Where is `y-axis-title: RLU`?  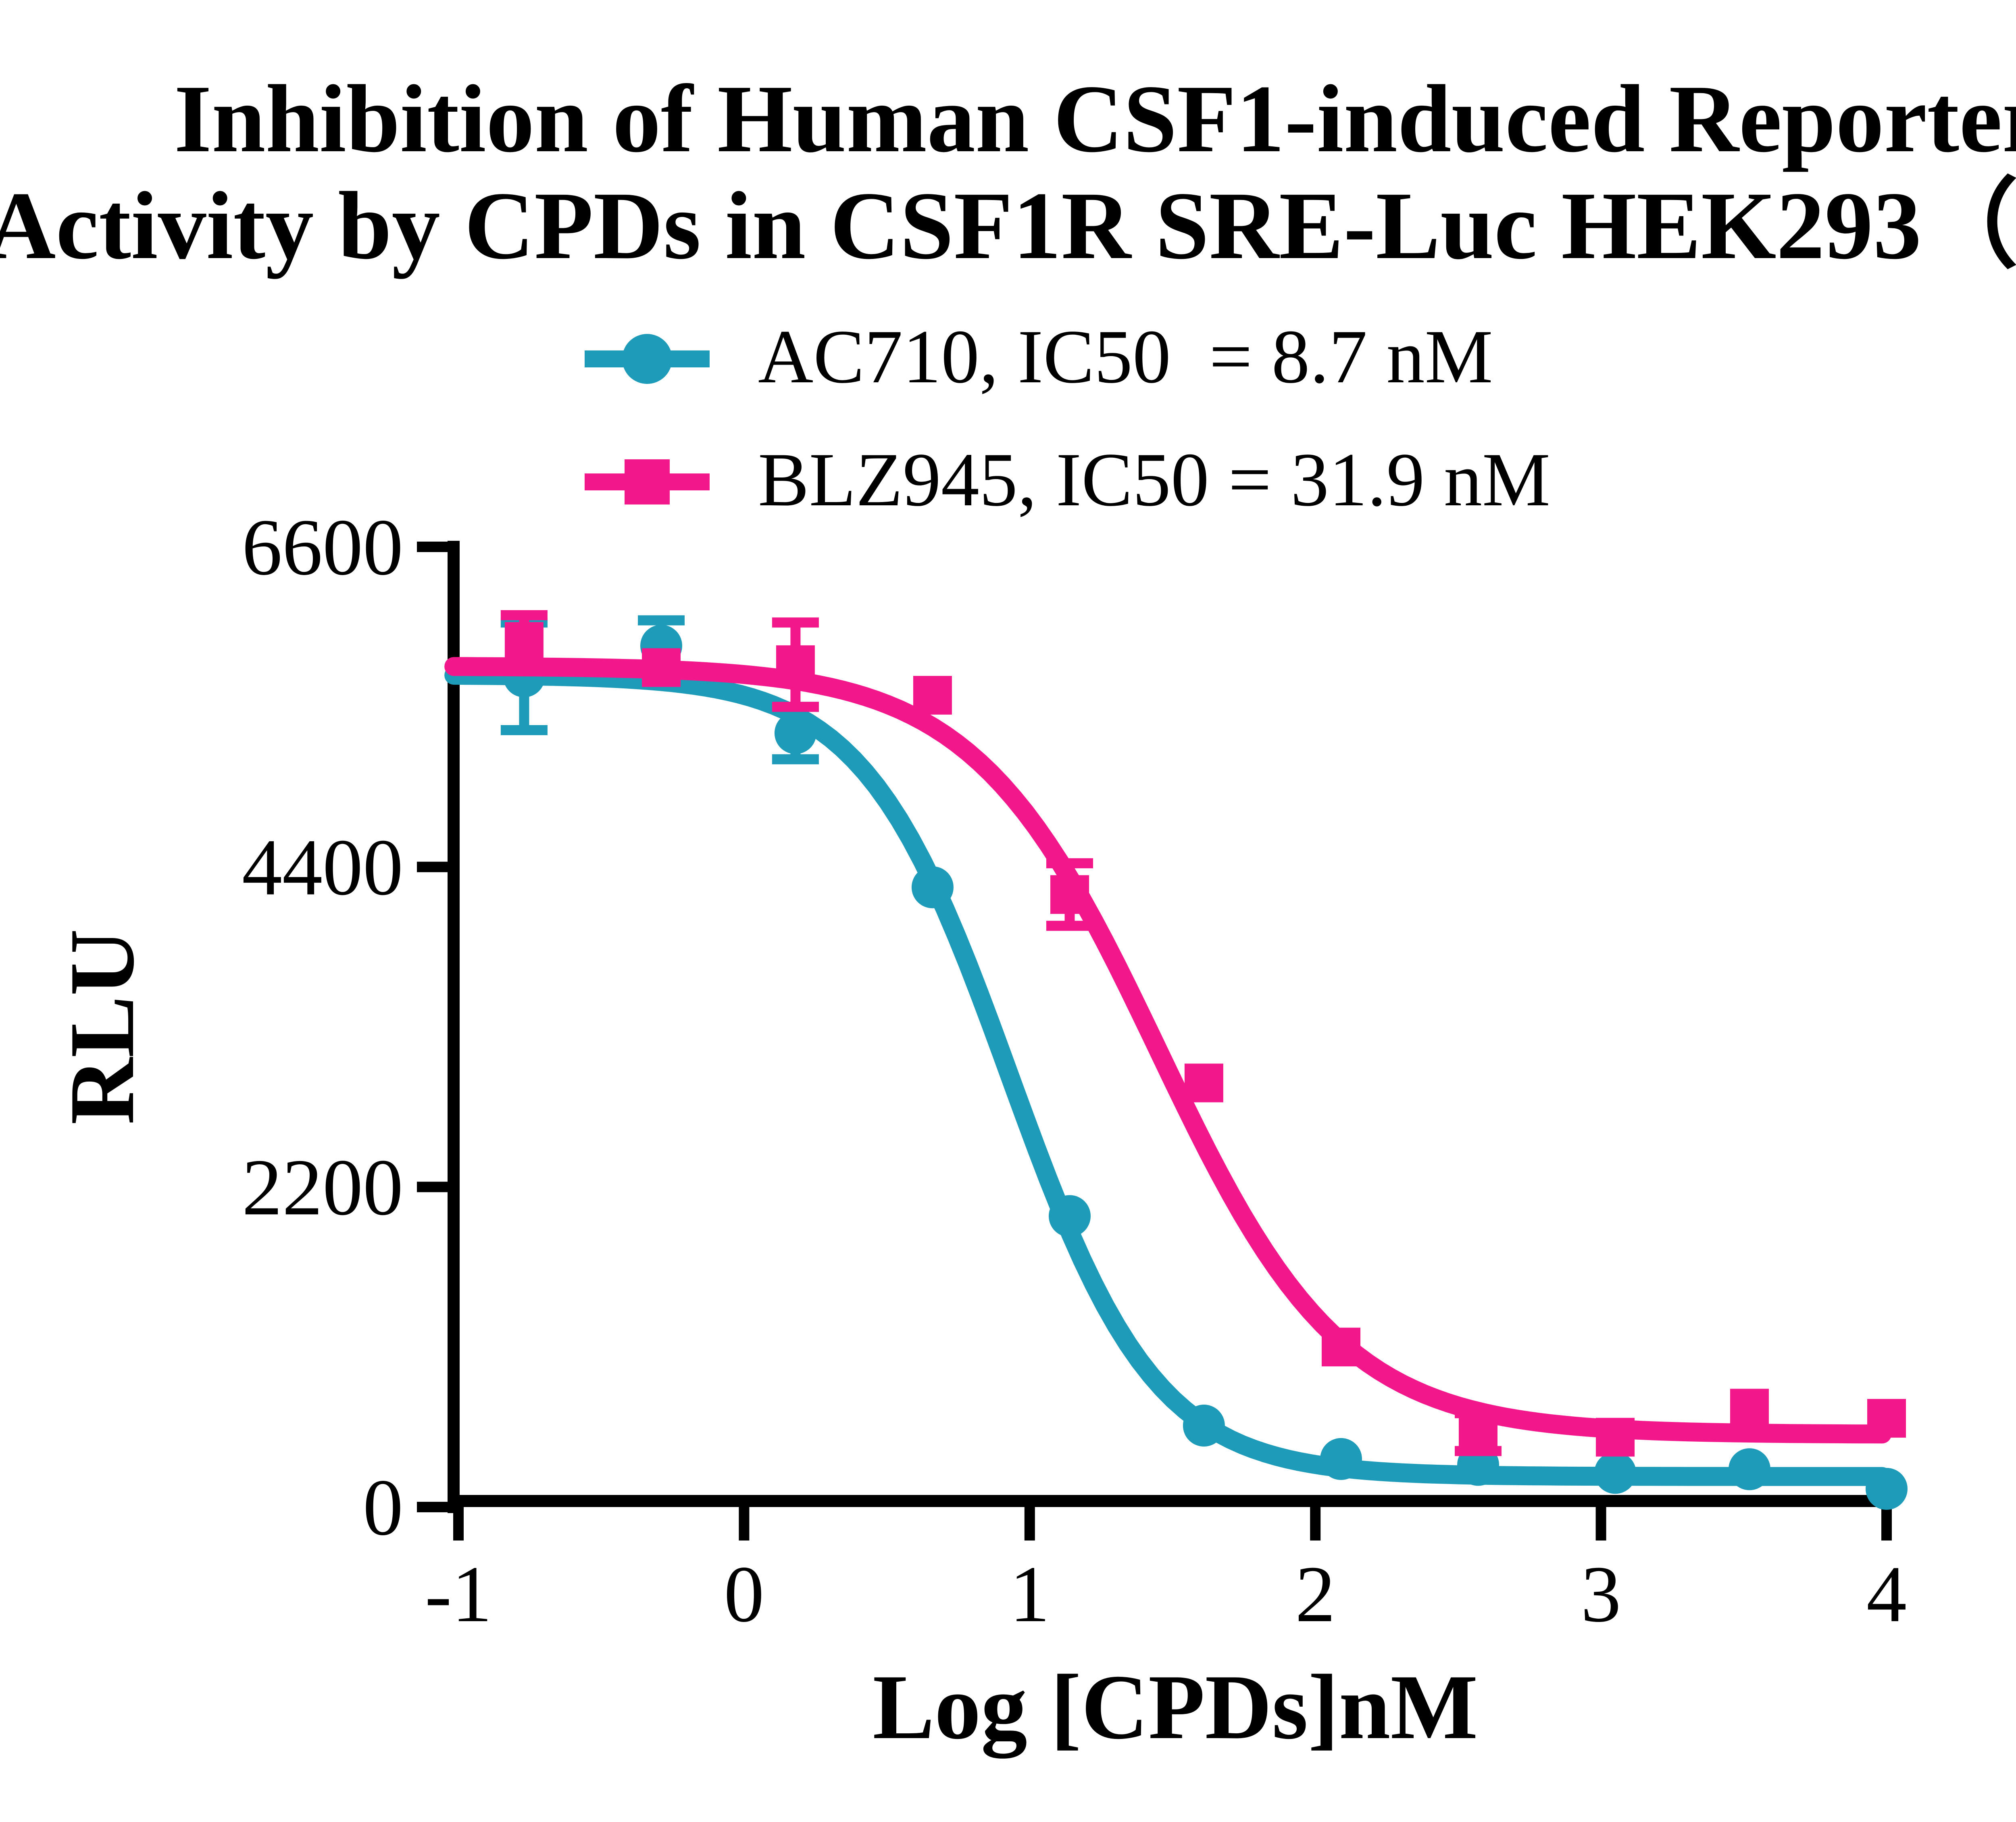
y-axis-title: RLU is located at coordinates (101, 1027).